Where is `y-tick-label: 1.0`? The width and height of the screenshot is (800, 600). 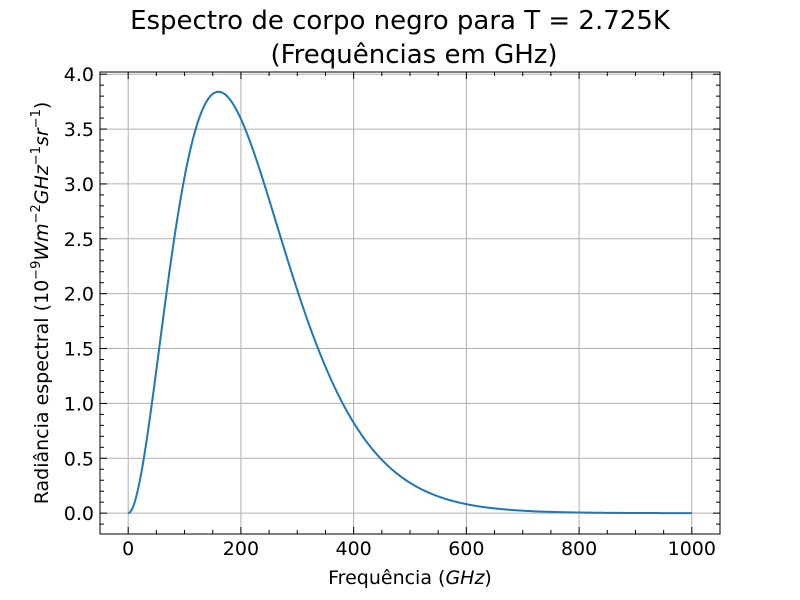
y-tick-label: 1.0 is located at coordinates (79, 404).